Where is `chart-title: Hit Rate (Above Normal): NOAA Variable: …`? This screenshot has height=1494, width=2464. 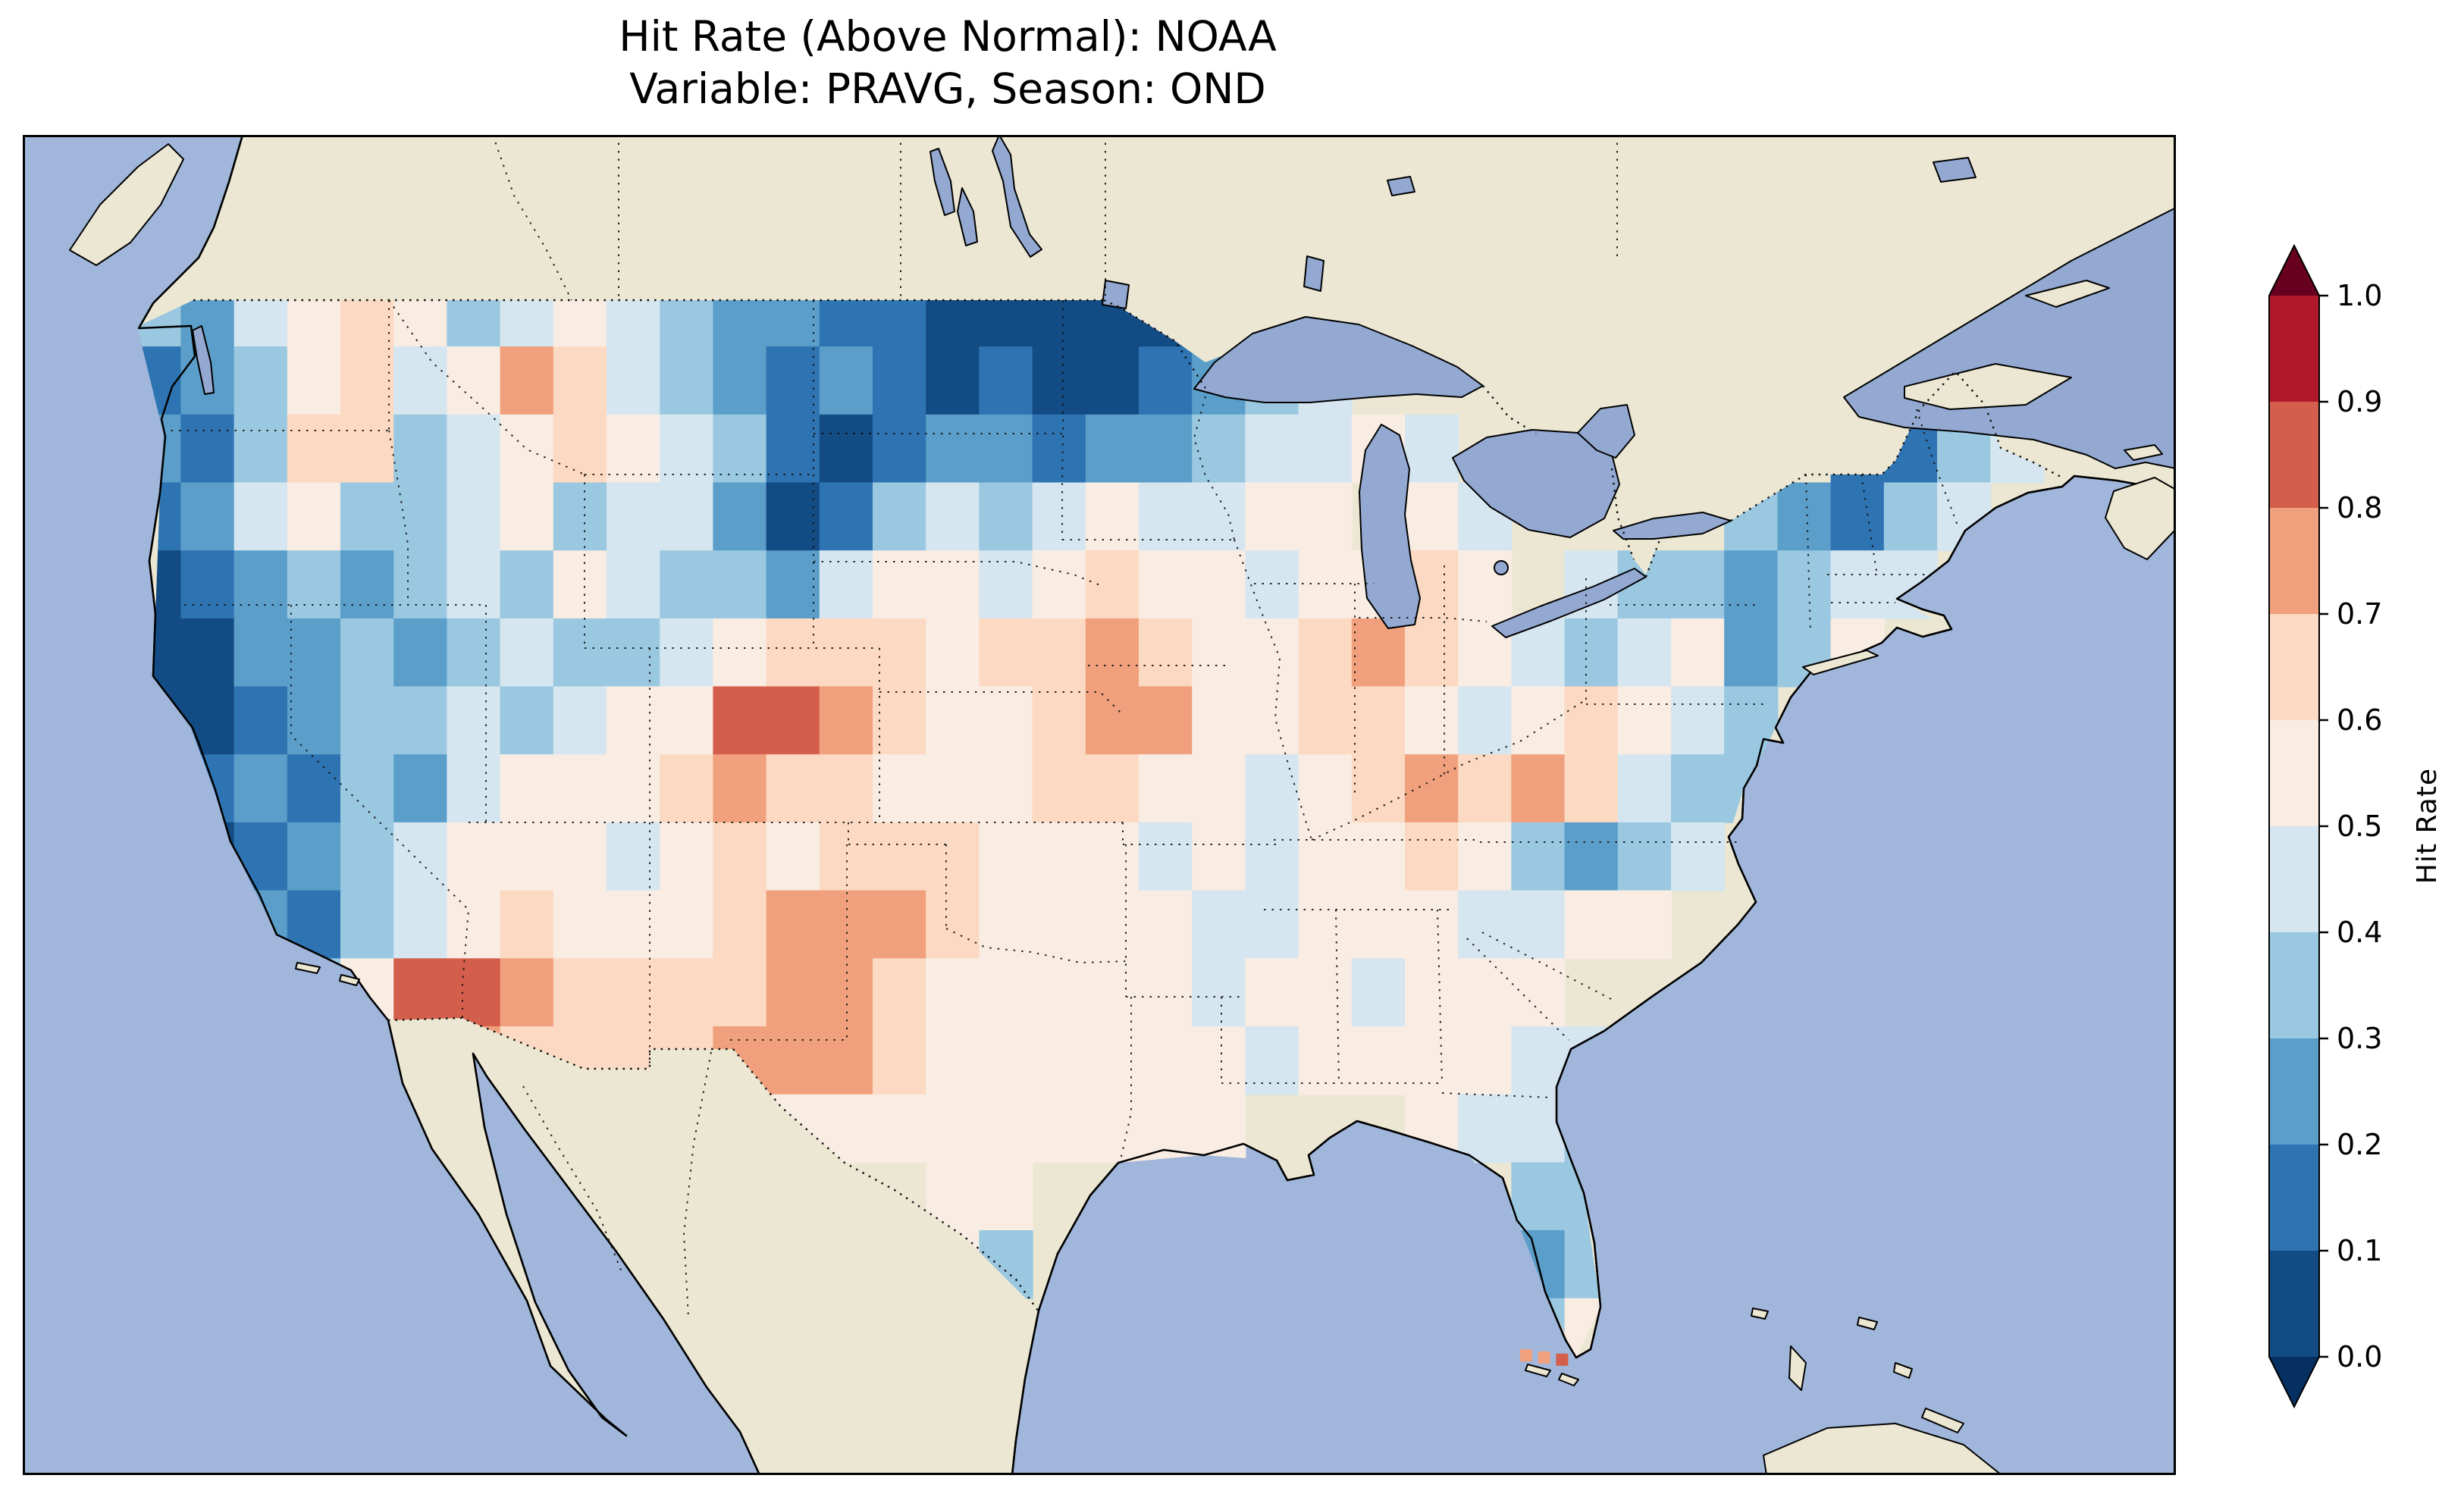
chart-title: Hit Rate (Above Normal): NOAA Variable: … is located at coordinates (948, 63).